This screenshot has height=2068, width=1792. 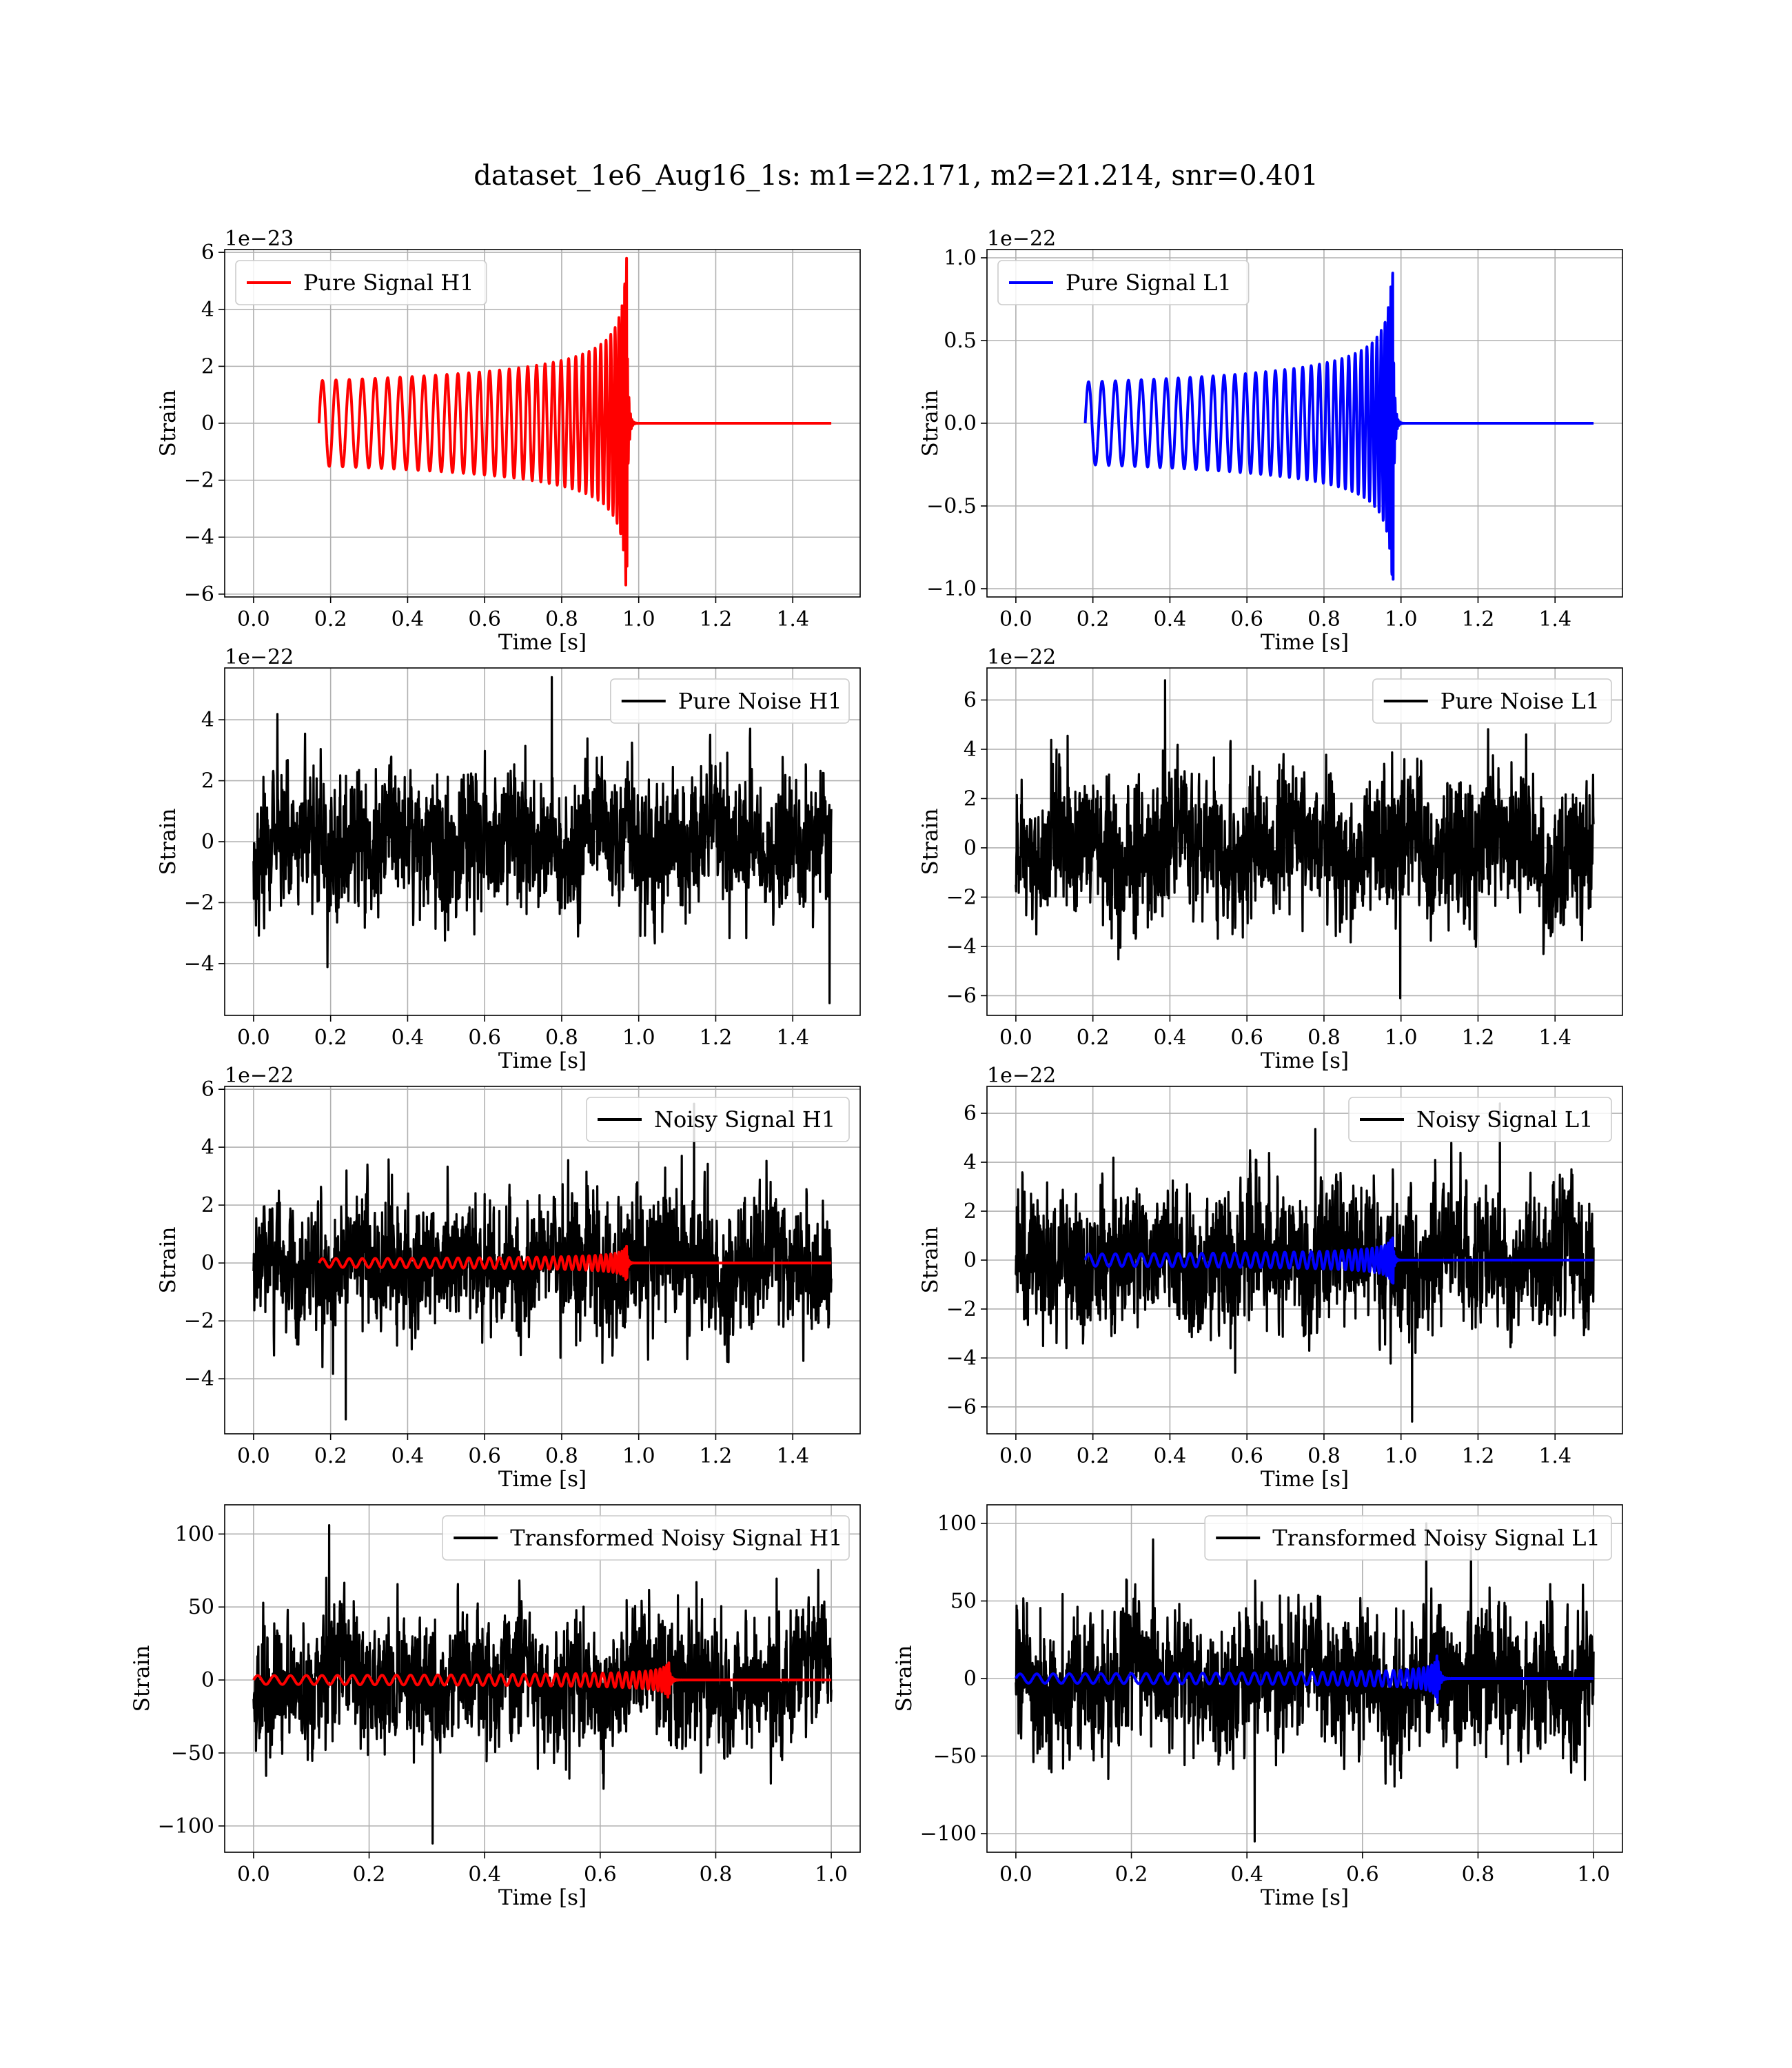 I want to click on series-chirp-line, so click(x=1305, y=1679).